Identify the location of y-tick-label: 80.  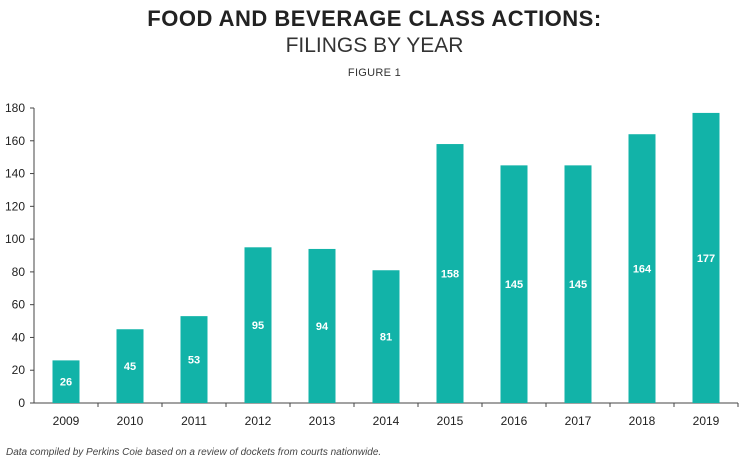
(19, 272).